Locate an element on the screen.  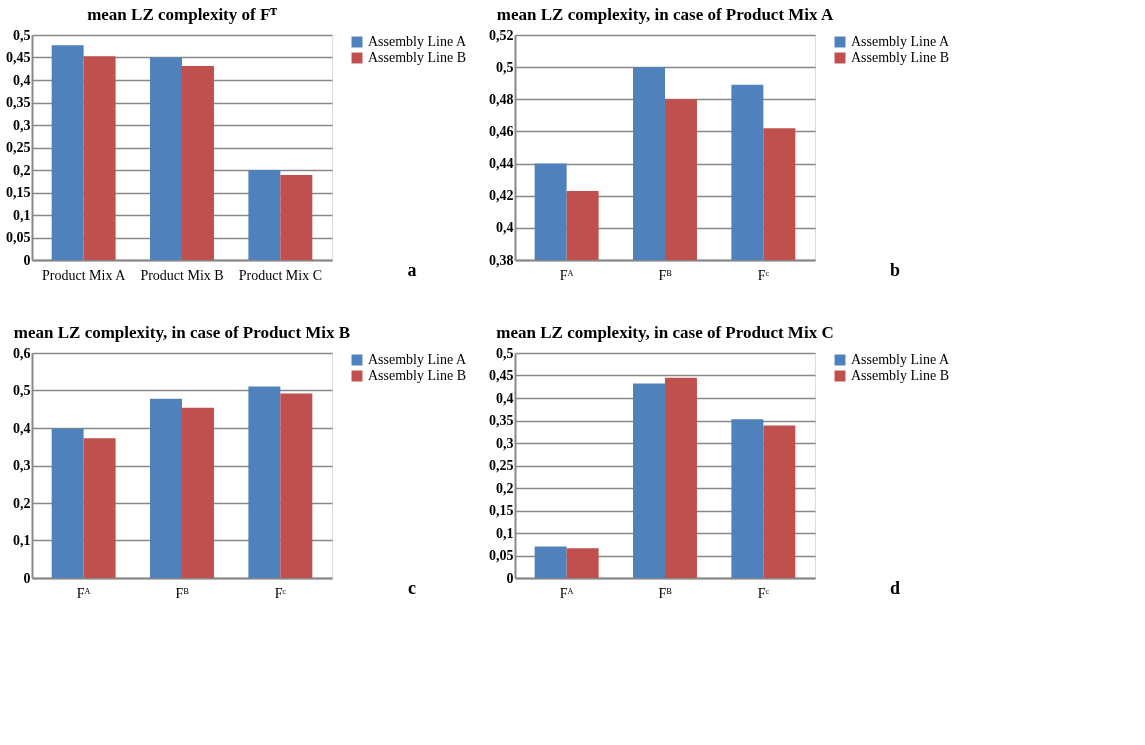
chart-title: mean LZ complexity, in case of Product Mix A is located at coordinates (665, 14).